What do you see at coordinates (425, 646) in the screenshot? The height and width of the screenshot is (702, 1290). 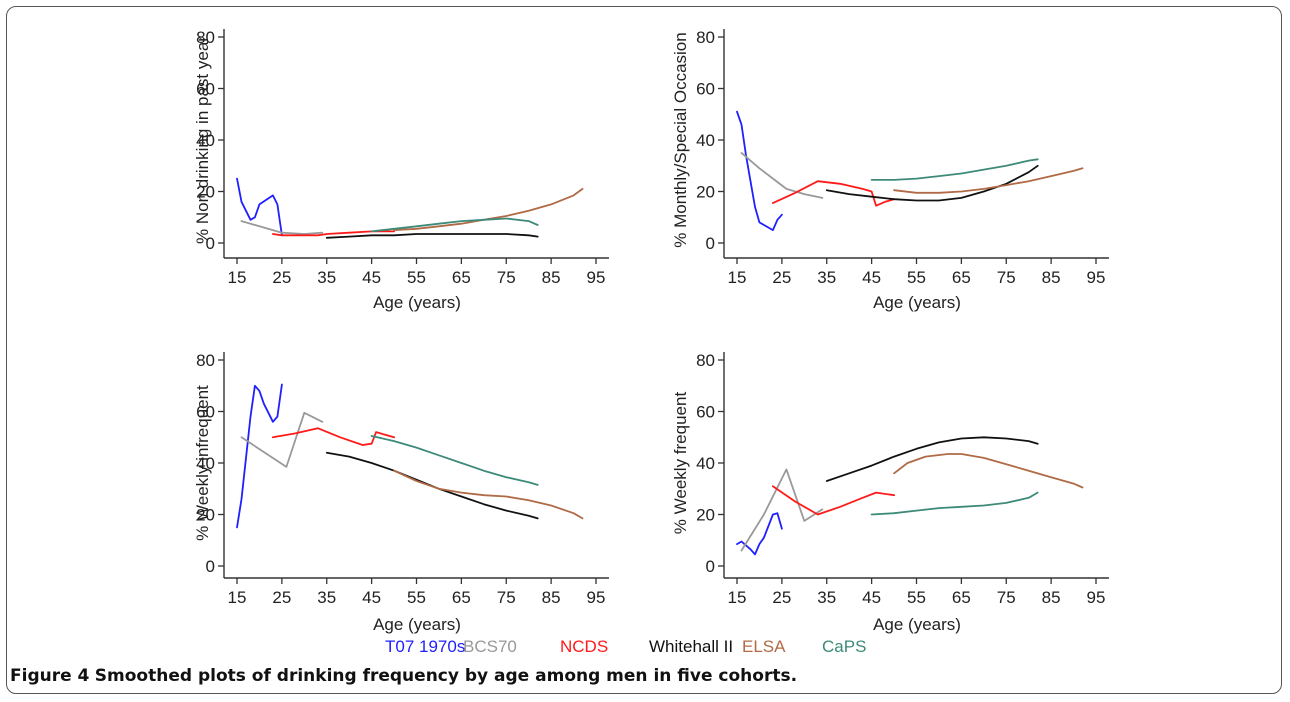 I see `legend-item-t07: T07 1970s` at bounding box center [425, 646].